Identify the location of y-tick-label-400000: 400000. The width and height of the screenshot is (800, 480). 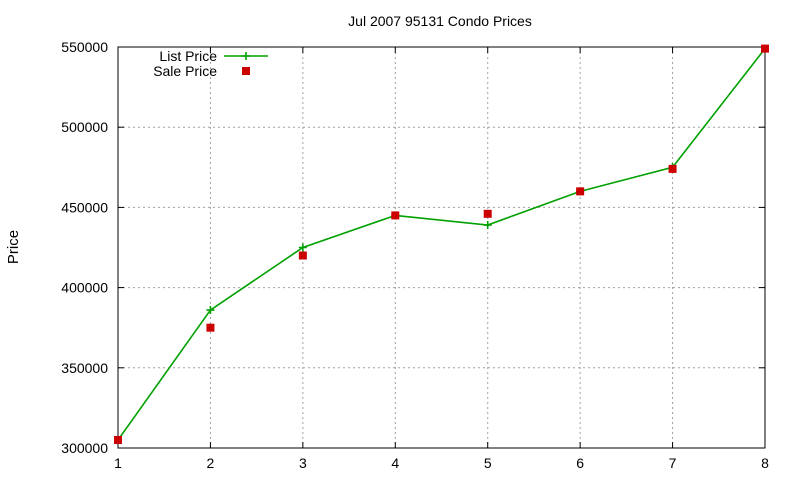
(84, 288).